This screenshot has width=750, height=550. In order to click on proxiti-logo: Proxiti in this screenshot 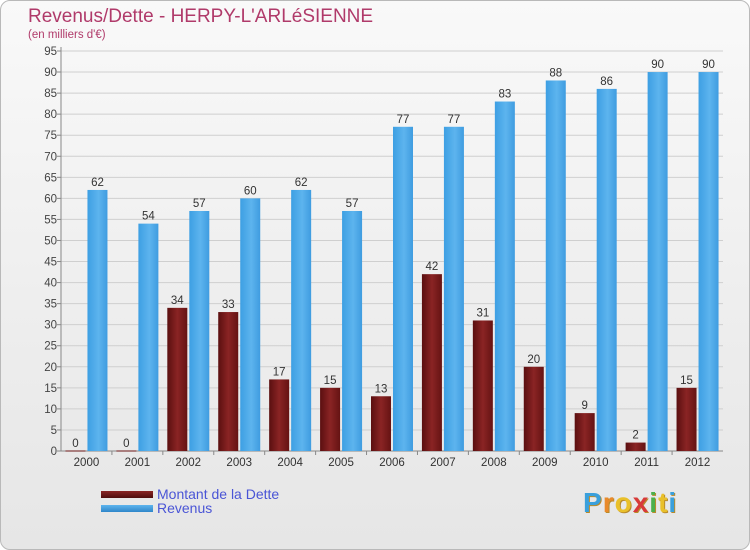, I will do `click(630, 503)`.